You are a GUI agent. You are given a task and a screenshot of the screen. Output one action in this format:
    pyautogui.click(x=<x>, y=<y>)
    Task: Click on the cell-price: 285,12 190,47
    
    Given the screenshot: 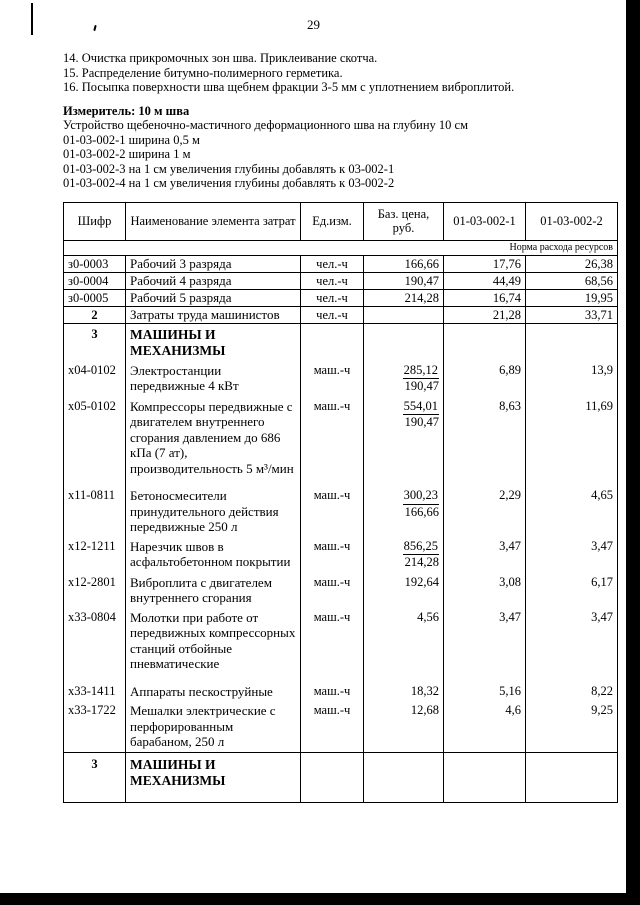 What is the action you would take?
    pyautogui.click(x=403, y=378)
    